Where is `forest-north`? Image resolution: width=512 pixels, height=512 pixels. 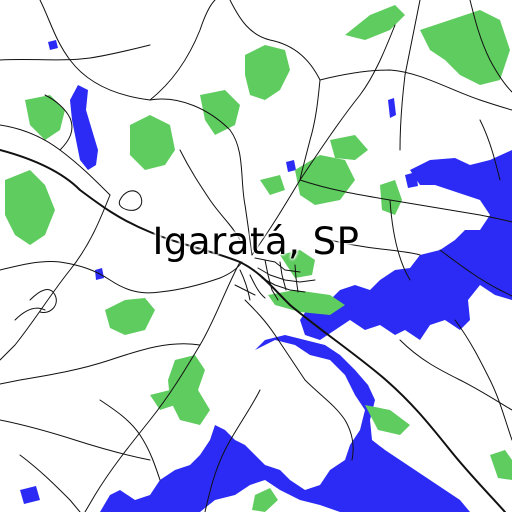 forest-north is located at coordinates (267, 72).